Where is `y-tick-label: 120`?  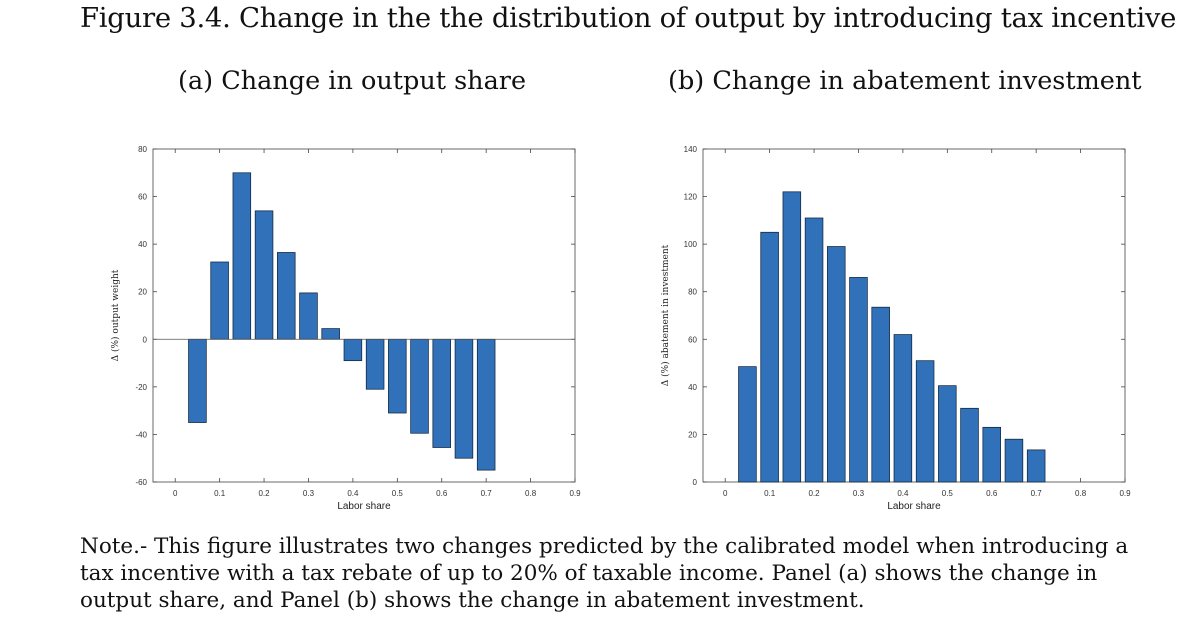
y-tick-label: 120 is located at coordinates (691, 197).